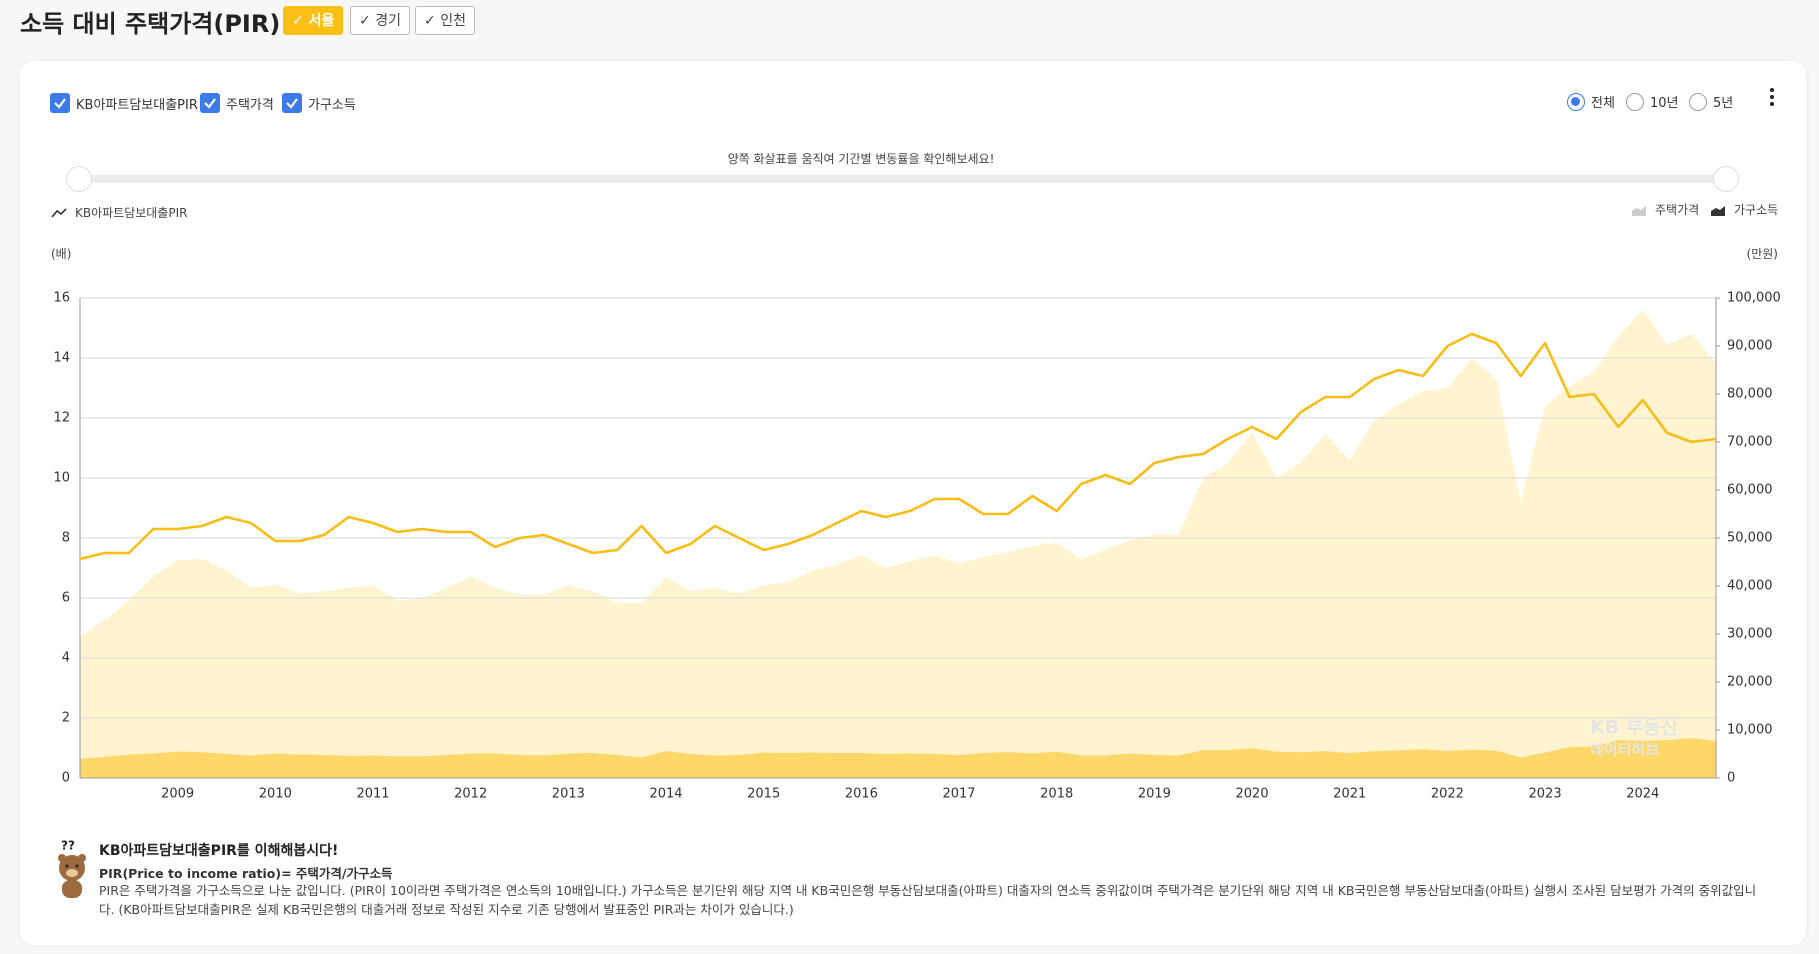  Describe the element at coordinates (66, 598) in the screenshot. I see `y-tick-label: 6` at that location.